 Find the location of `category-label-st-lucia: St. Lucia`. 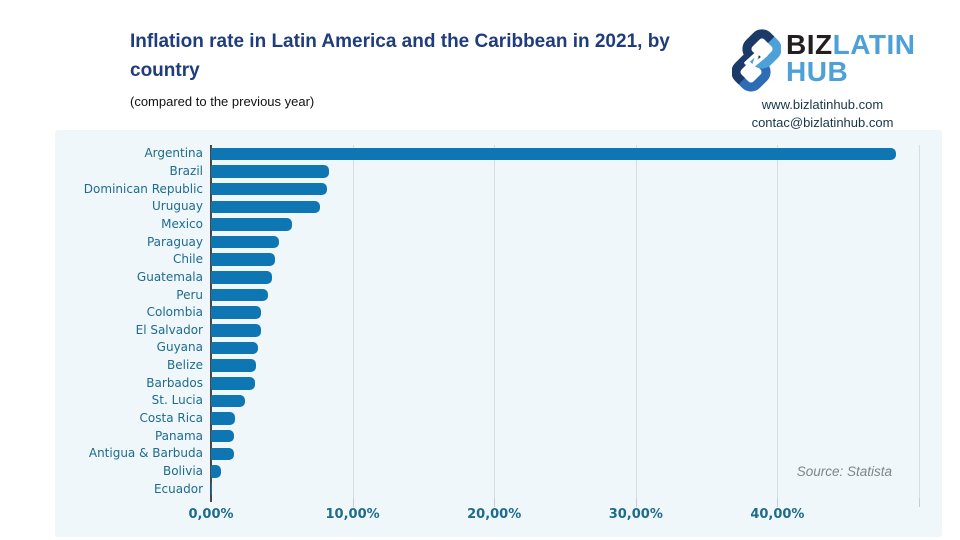

category-label-st-lucia: St. Lucia is located at coordinates (177, 400).